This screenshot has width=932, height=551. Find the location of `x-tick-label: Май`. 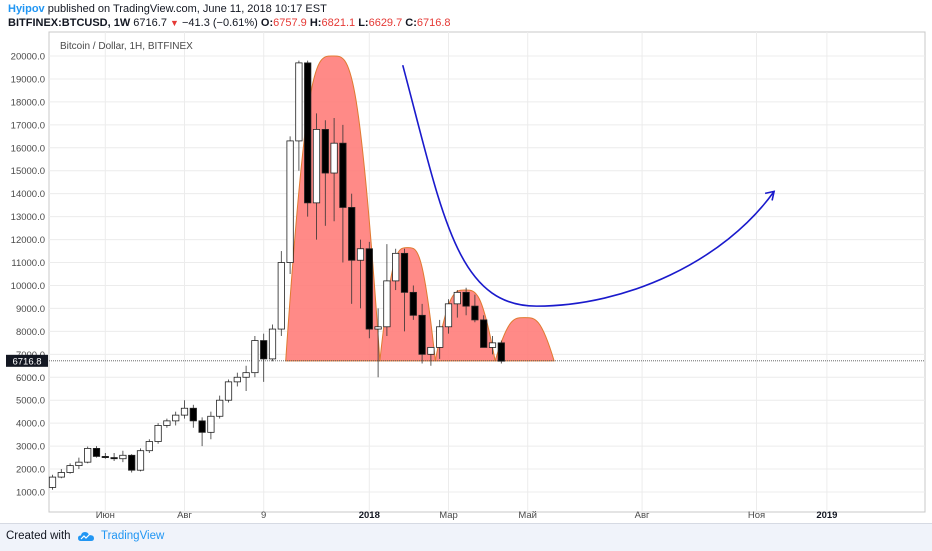

x-tick-label: Май is located at coordinates (527, 515).